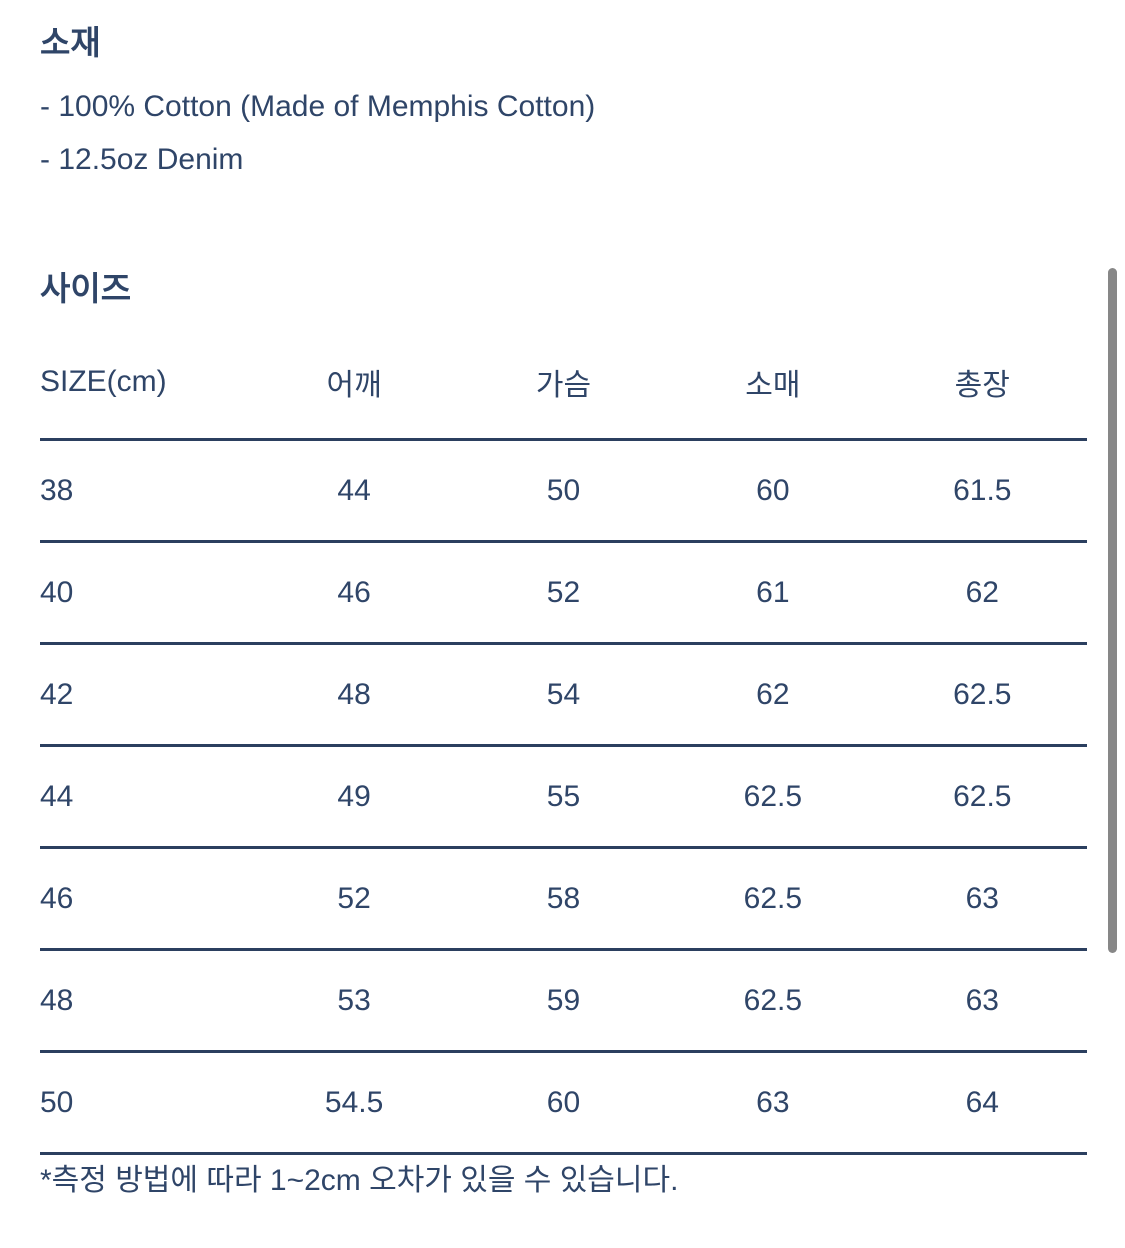 The width and height of the screenshot is (1125, 1248). Describe the element at coordinates (70, 42) in the screenshot. I see `material-heading: 소재` at that location.